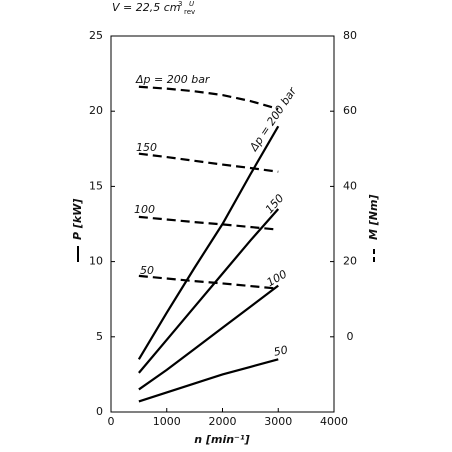 Image resolution: width=452 pixels, height=452 pixels. Describe the element at coordinates (77, 219) in the screenshot. I see `y-axis-label: P [kW]` at that location.